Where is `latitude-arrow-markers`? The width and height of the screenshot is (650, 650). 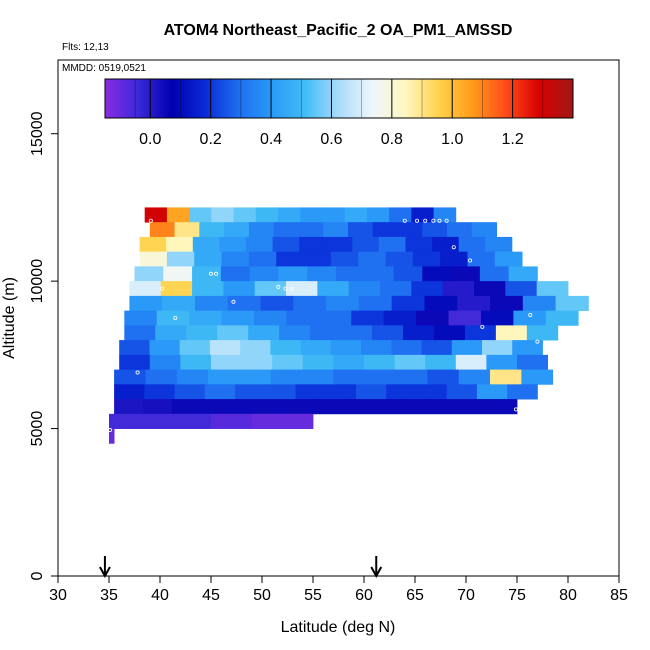
latitude-arrow-markers is located at coordinates (241, 567).